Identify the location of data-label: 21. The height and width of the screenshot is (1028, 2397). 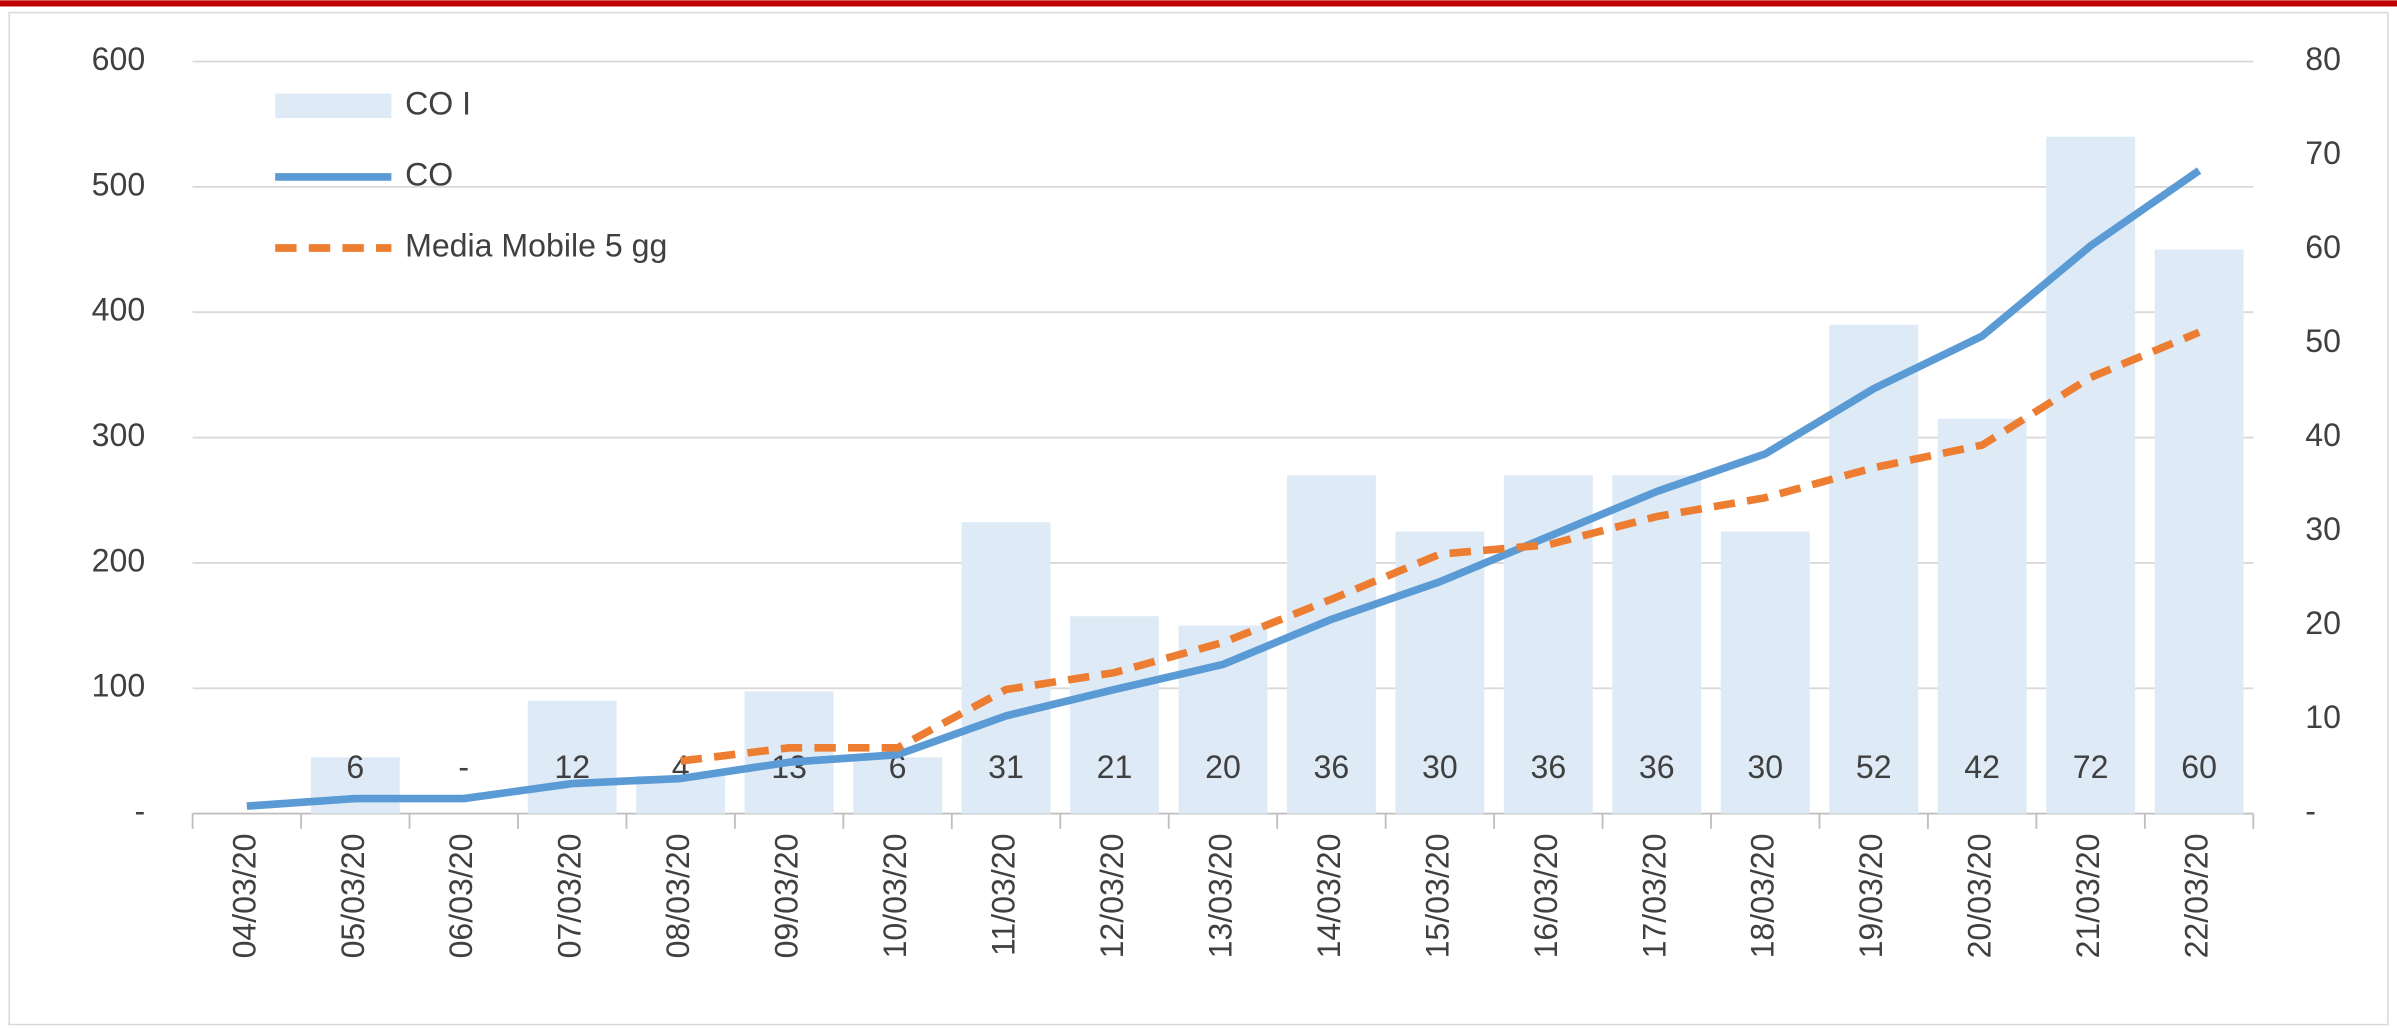
(1115, 767).